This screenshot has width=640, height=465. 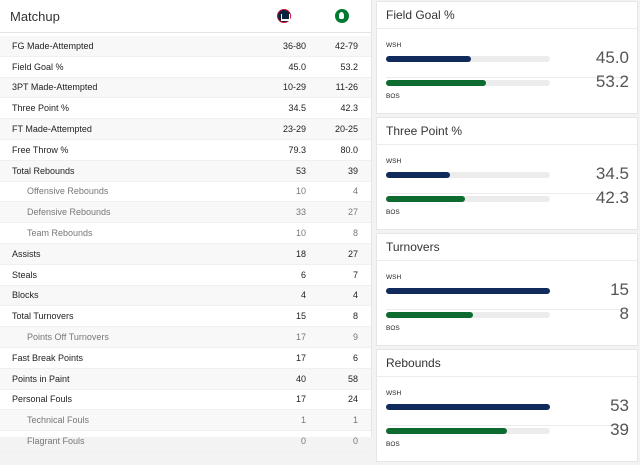 I want to click on bos-value: 11-26, so click(x=346, y=87).